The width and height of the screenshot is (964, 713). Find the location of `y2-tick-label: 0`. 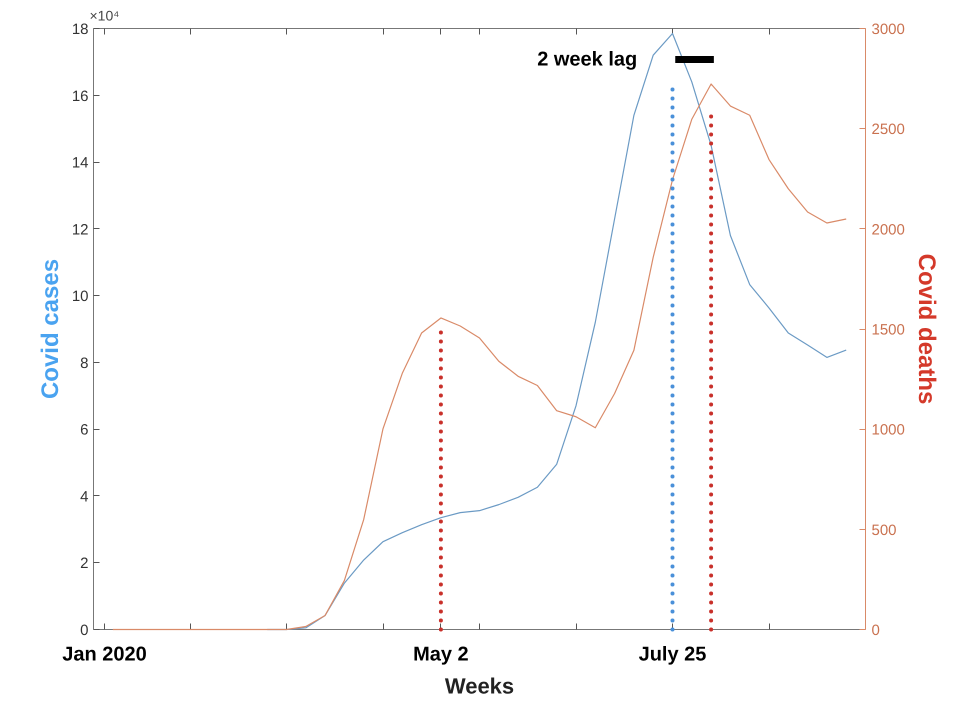

y2-tick-label: 0 is located at coordinates (876, 630).